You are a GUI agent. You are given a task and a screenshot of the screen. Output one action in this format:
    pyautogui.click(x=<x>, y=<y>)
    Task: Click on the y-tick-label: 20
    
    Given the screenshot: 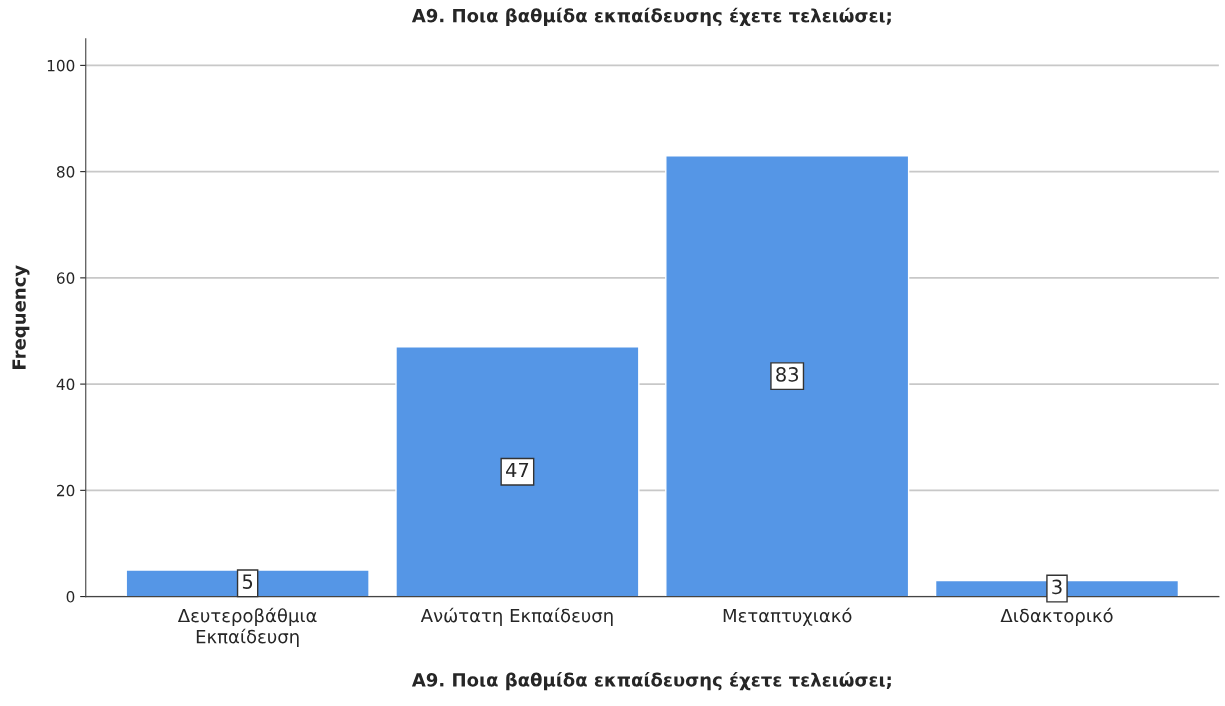 What is the action you would take?
    pyautogui.click(x=66, y=490)
    